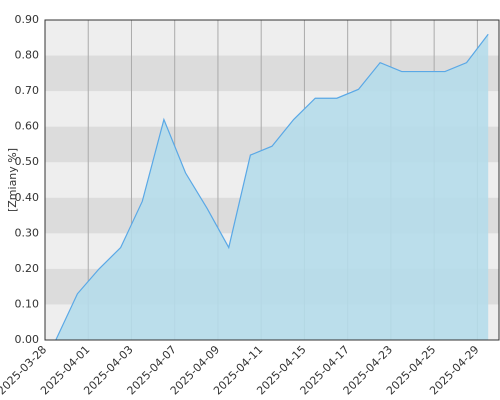 The image size is (500, 400). Describe the element at coordinates (27, 126) in the screenshot. I see `y-tick-label: 0.60` at that location.